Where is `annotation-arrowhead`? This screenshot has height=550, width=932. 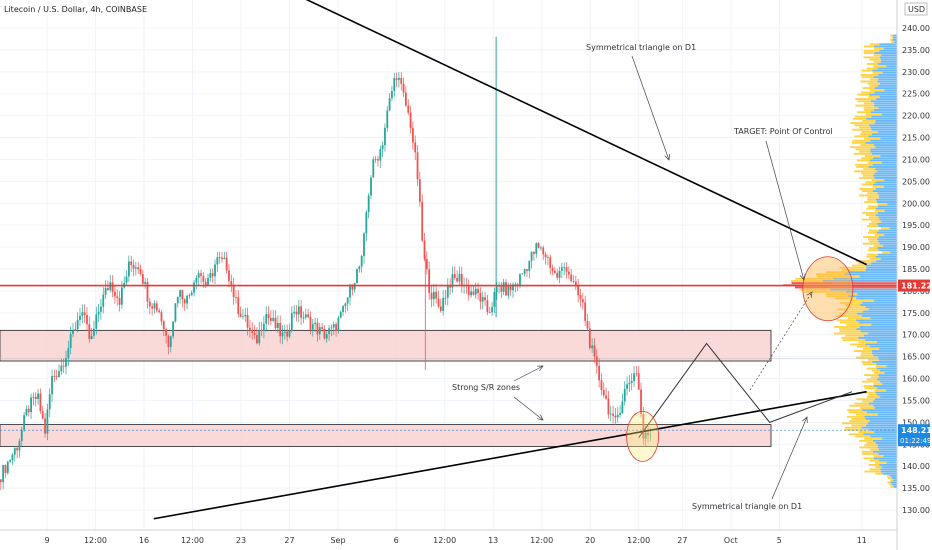
annotation-arrowhead is located at coordinates (540, 368).